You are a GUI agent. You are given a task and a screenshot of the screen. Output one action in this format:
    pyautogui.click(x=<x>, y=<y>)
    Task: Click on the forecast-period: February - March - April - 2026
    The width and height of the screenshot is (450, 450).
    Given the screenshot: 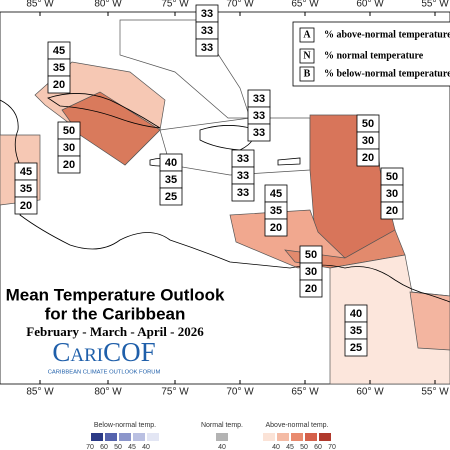 What is the action you would take?
    pyautogui.click(x=115, y=331)
    